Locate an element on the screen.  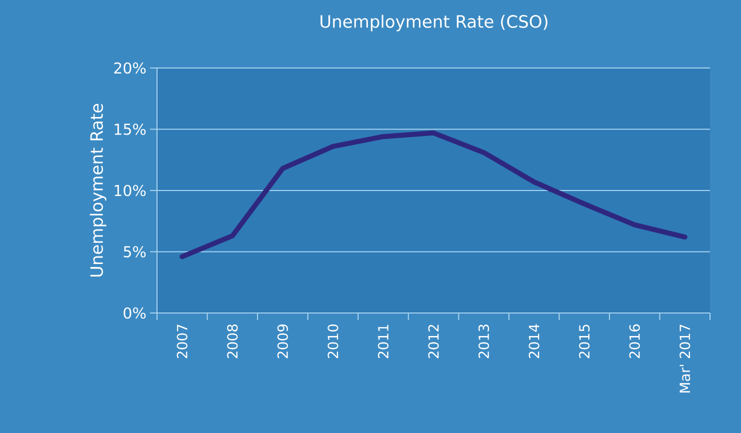
x-tick-label: 2016 is located at coordinates (634, 341).